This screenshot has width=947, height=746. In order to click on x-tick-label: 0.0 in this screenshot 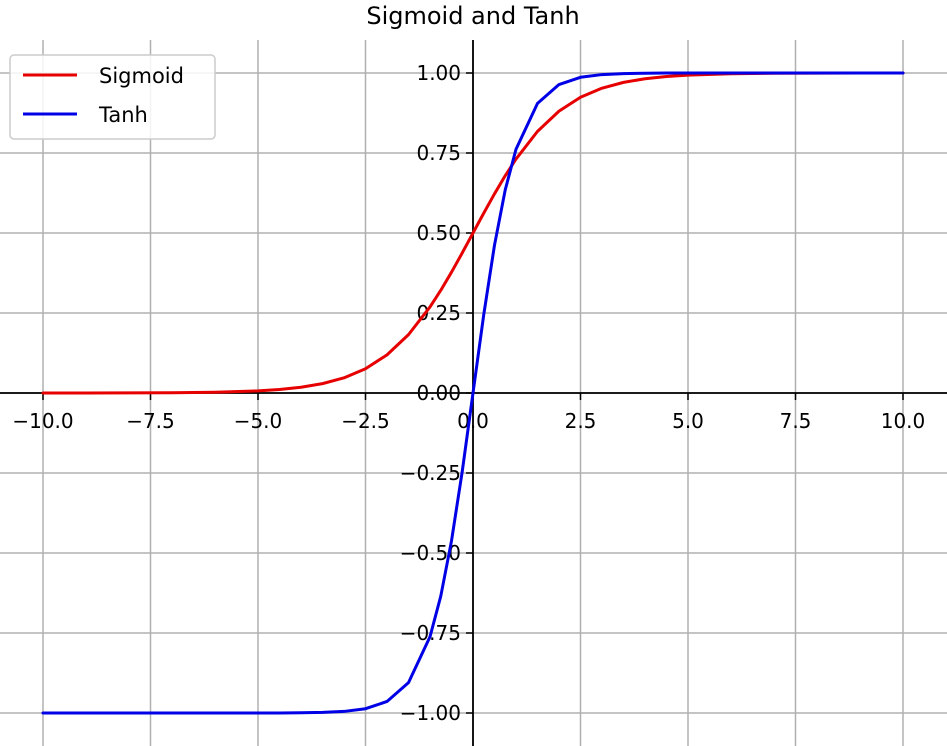, I will do `click(473, 421)`.